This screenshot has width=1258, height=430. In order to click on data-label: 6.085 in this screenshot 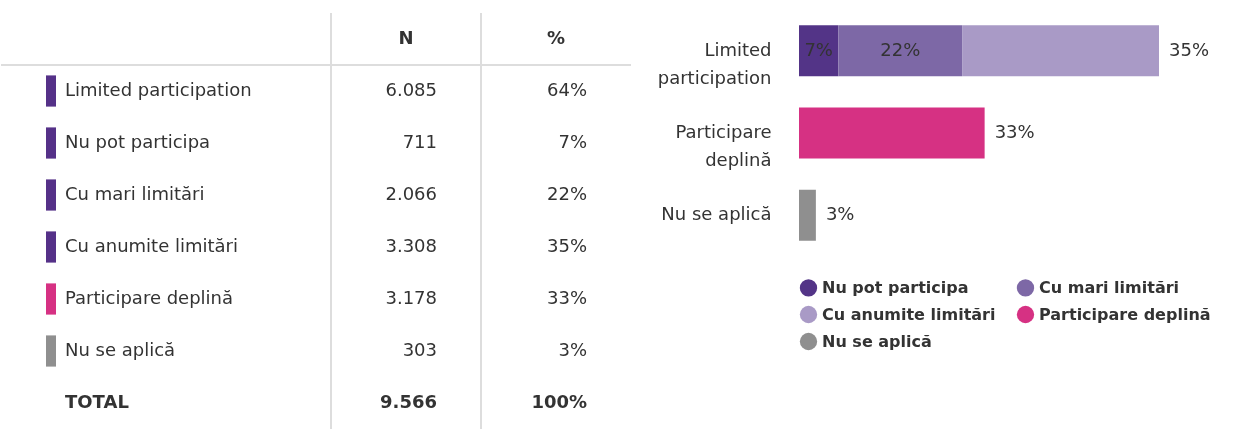, I will do `click(411, 89)`.